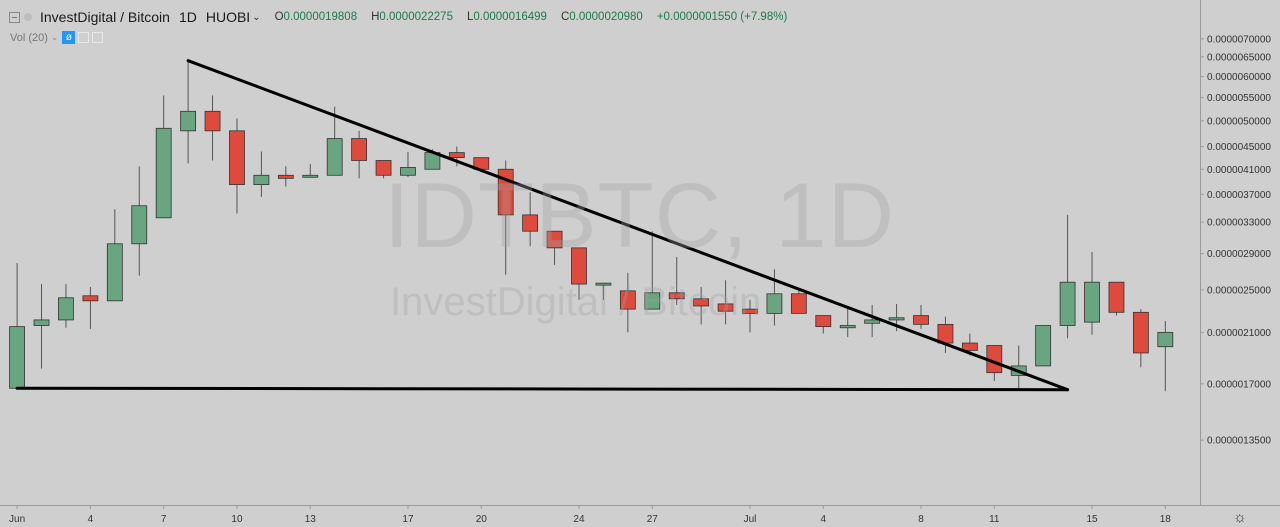  I want to click on gear-icon: ☼, so click(1240, 517).